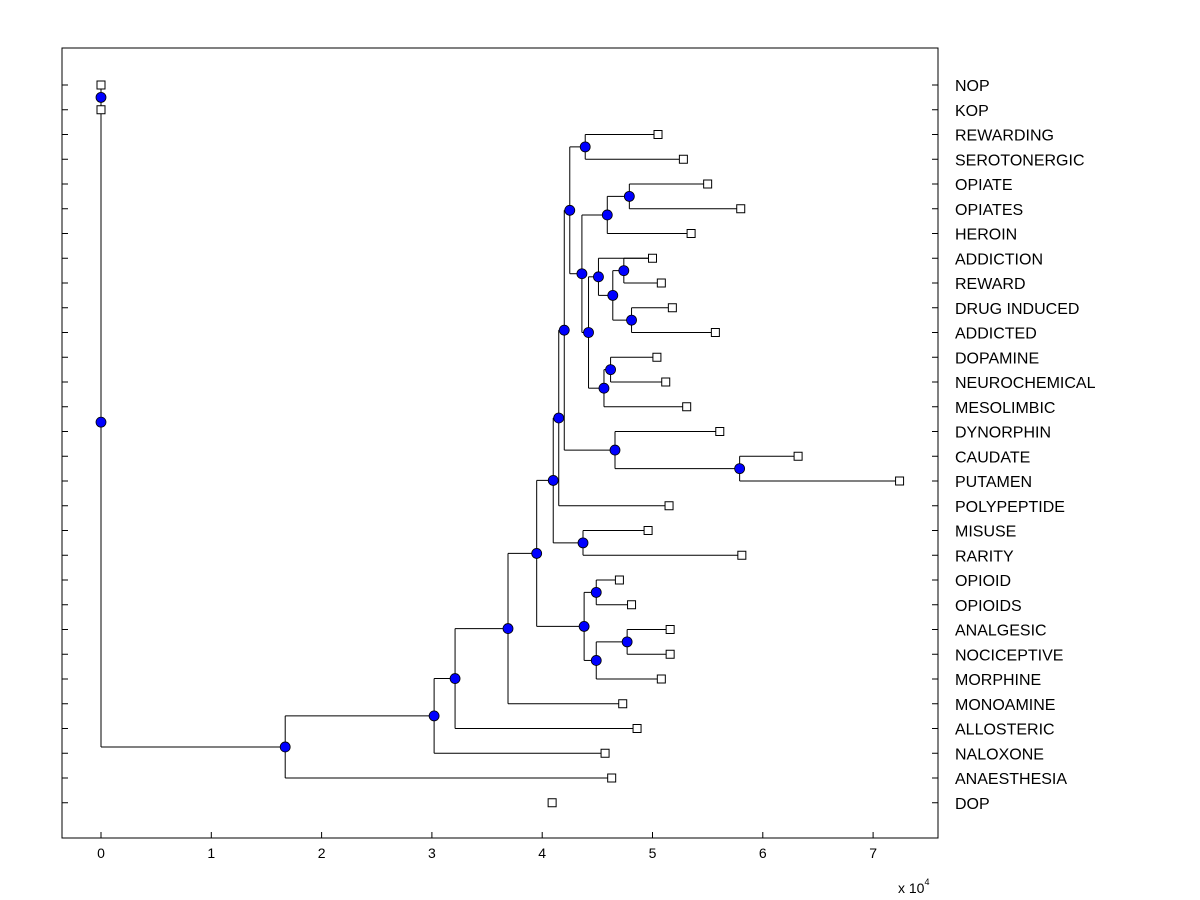 The width and height of the screenshot is (1200, 900). I want to click on leaf-label: RARITY, so click(984, 556).